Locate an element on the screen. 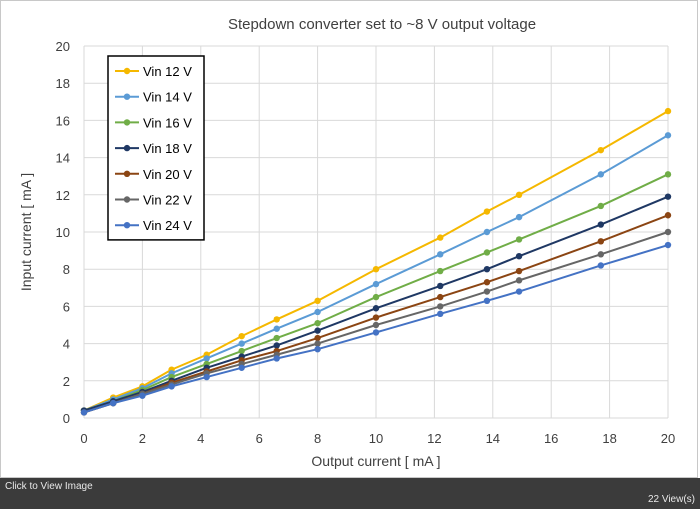 This screenshot has height=509, width=700. legend-label: Vin 16 V is located at coordinates (167, 122).